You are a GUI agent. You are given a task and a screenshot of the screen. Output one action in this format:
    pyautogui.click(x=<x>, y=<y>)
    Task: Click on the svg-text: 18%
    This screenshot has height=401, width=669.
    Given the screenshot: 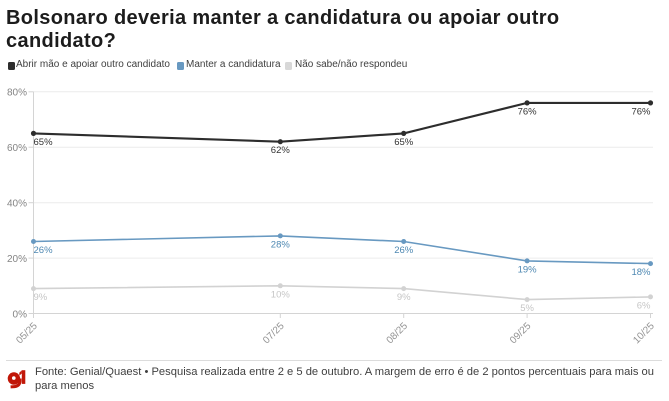 What is the action you would take?
    pyautogui.click(x=641, y=272)
    